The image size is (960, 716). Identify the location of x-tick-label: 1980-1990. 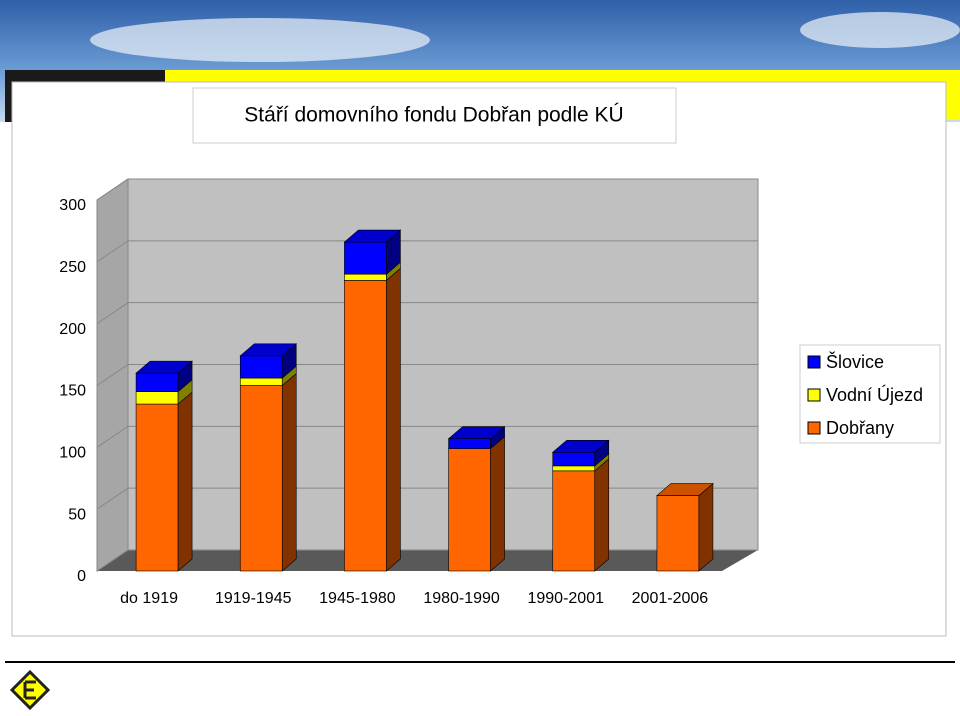
(461, 598).